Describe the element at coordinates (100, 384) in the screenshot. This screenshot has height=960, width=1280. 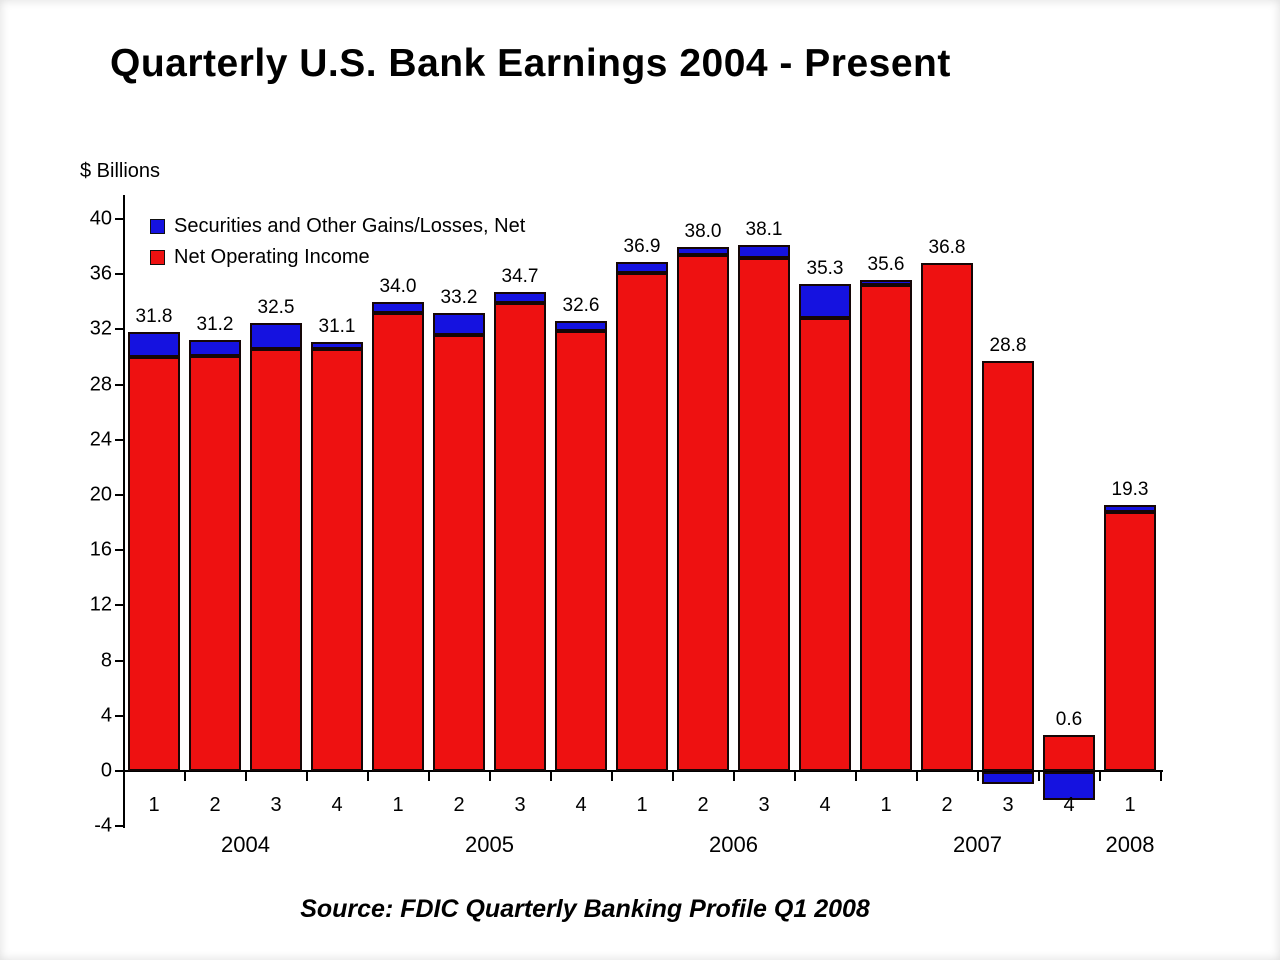
I see `y-tick-label: 28` at that location.